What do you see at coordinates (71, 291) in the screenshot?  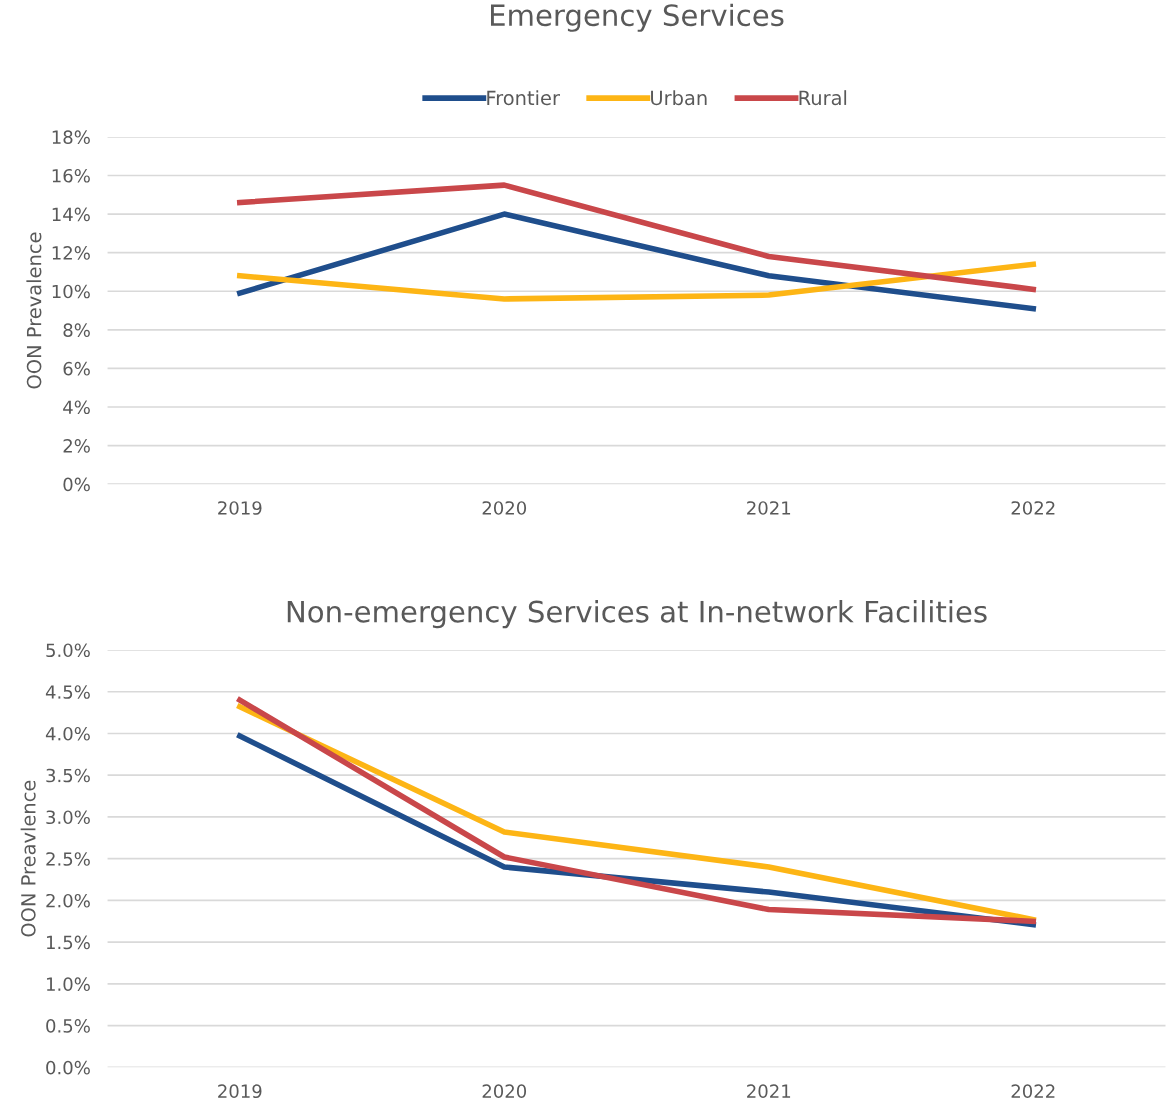 I see `y-tick-label: 10%` at bounding box center [71, 291].